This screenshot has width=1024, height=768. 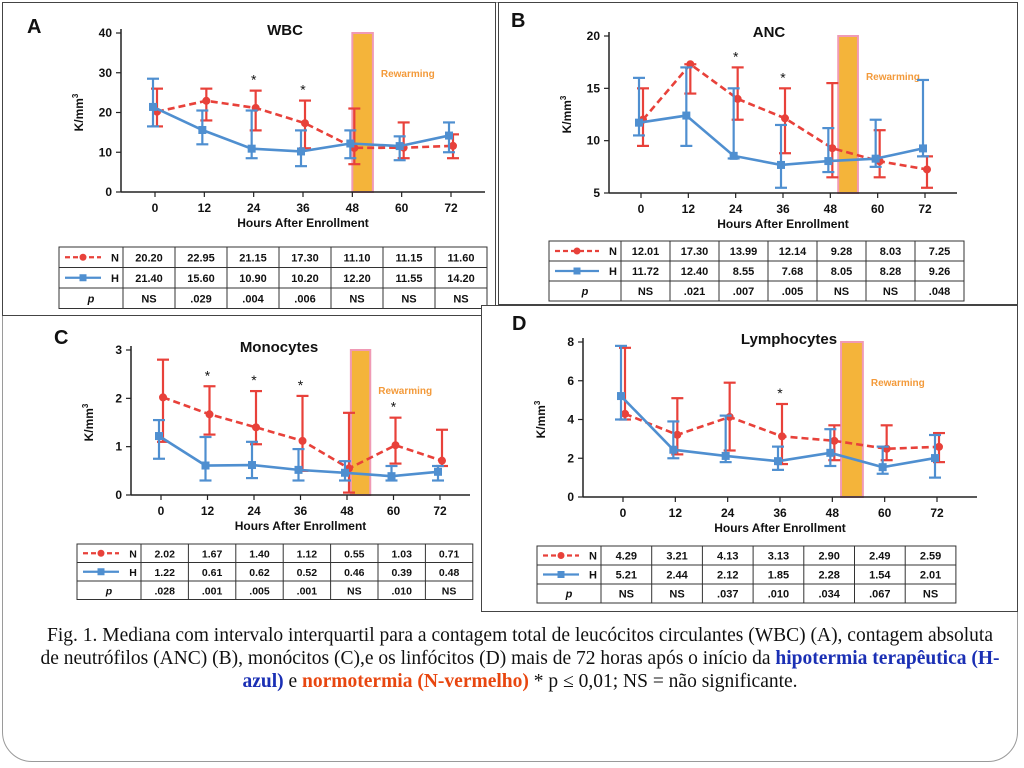 What do you see at coordinates (106, 113) in the screenshot?
I see `y-tick-label: 20` at bounding box center [106, 113].